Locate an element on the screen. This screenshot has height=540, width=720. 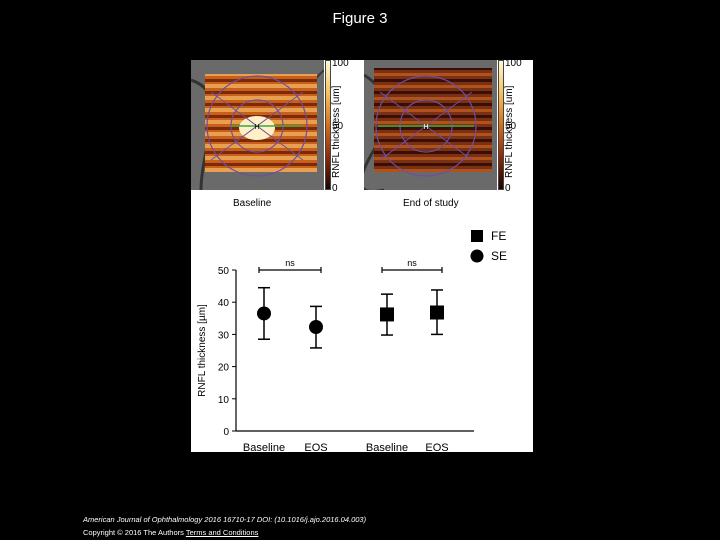
y-tick-label: 10 is located at coordinates (224, 400).